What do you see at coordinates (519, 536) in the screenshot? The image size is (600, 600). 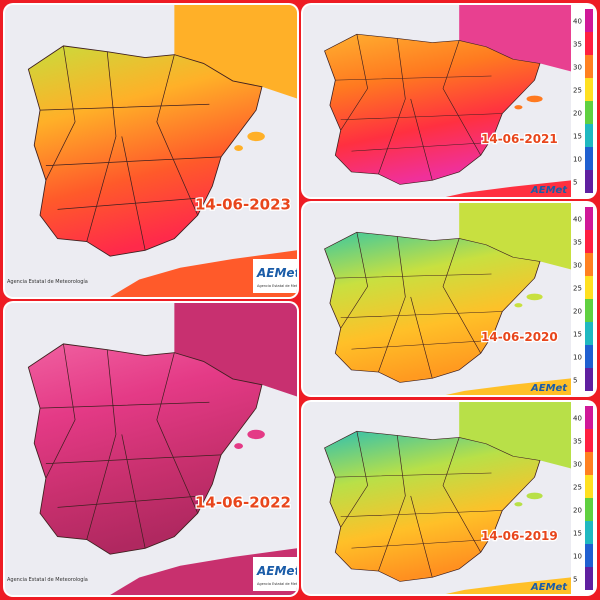 I see `date-label: 14-06-2019` at bounding box center [519, 536].